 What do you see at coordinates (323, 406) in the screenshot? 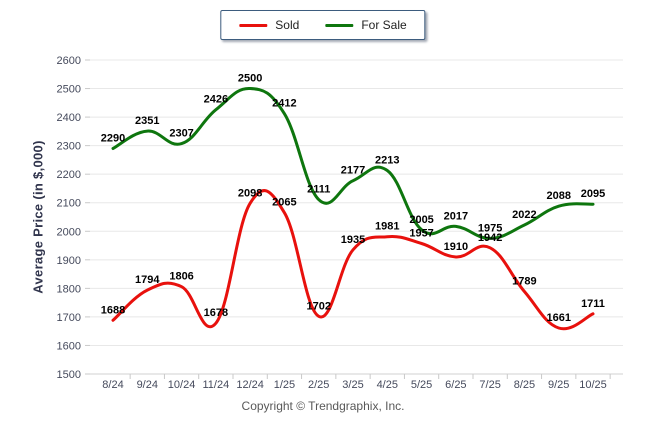
I see `copyright-text: Copyright © Trendgraphix, Inc.` at bounding box center [323, 406].